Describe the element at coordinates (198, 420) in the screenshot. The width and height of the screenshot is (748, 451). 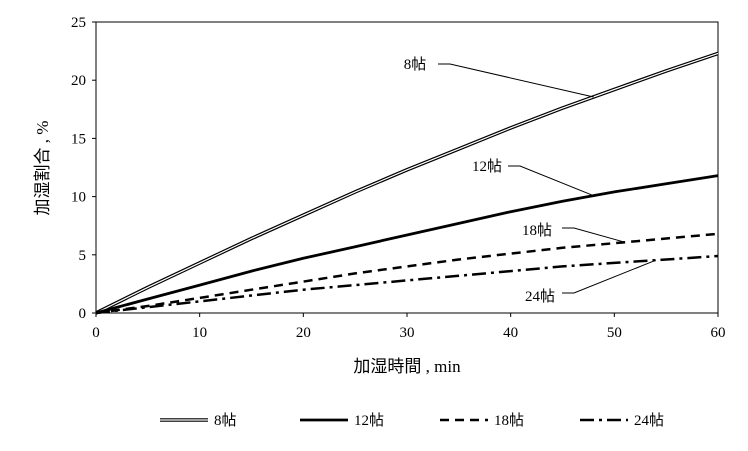
I see `legend-item-1: 8帖` at that location.